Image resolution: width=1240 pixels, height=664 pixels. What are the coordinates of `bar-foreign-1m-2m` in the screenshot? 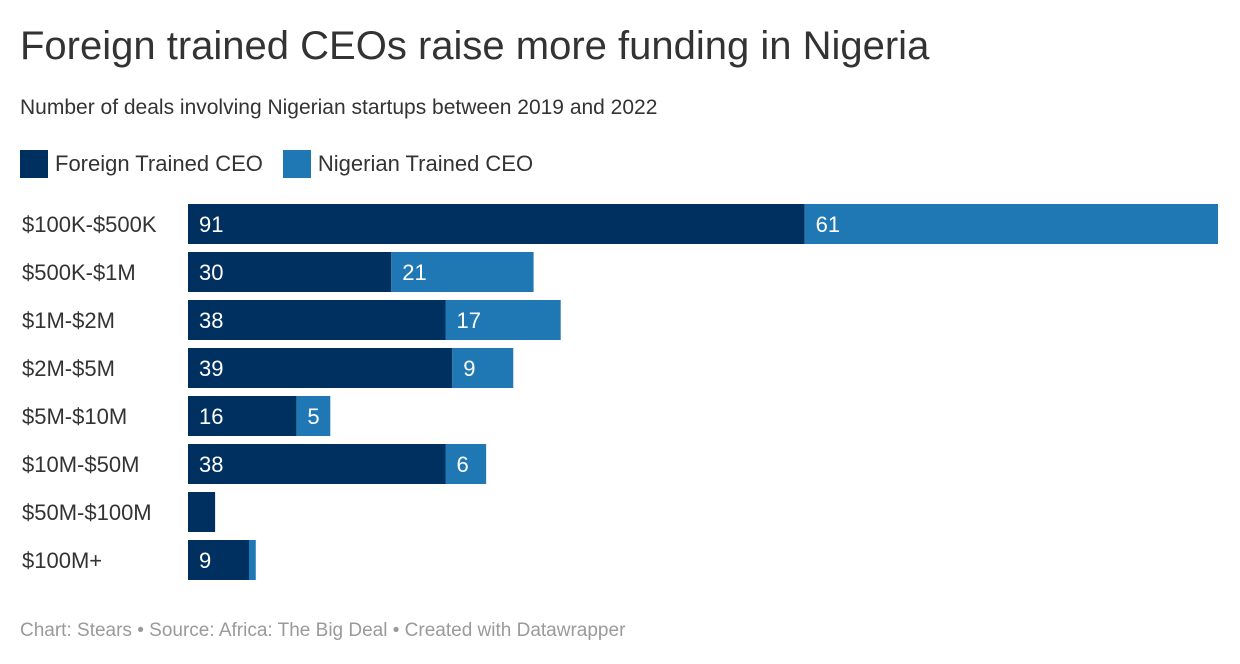 It's located at (317, 320).